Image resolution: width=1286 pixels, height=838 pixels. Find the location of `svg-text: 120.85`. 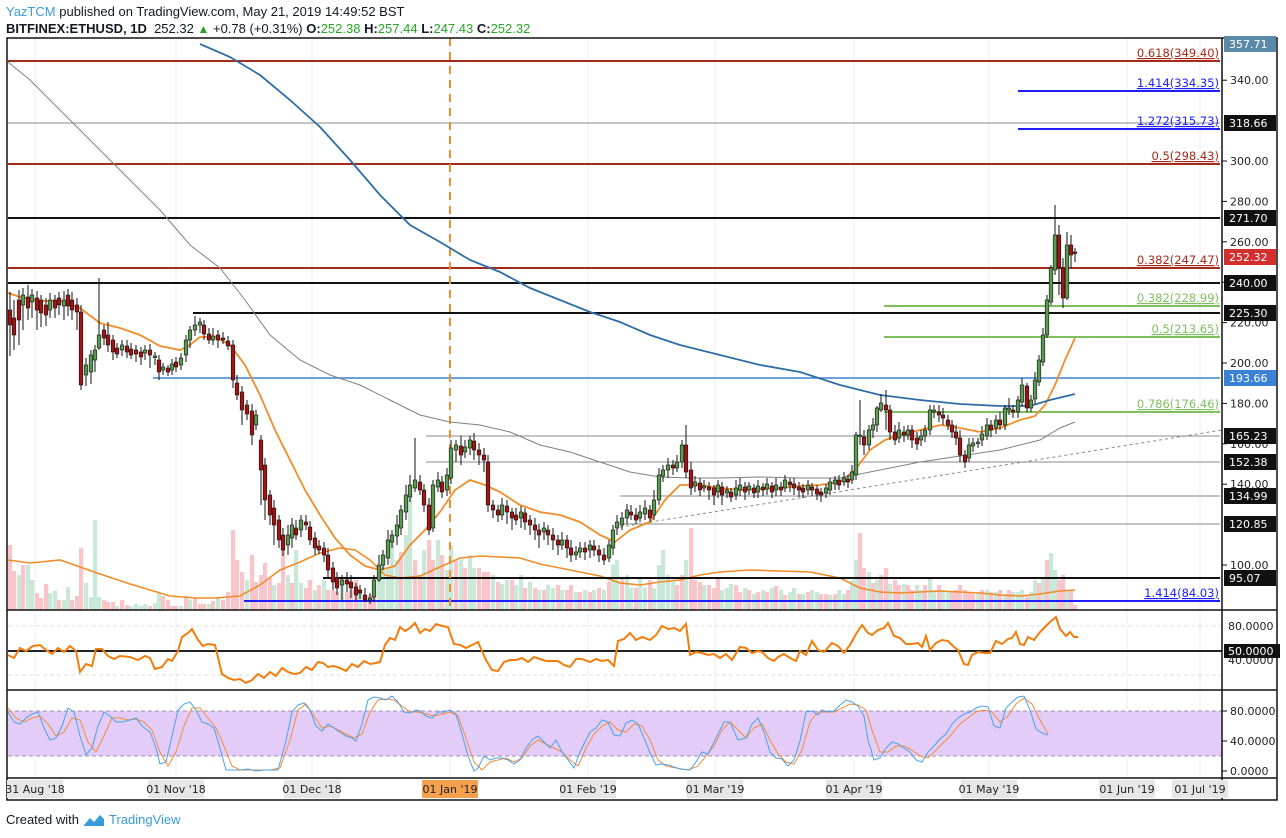

svg-text: 120.85 is located at coordinates (1248, 524).